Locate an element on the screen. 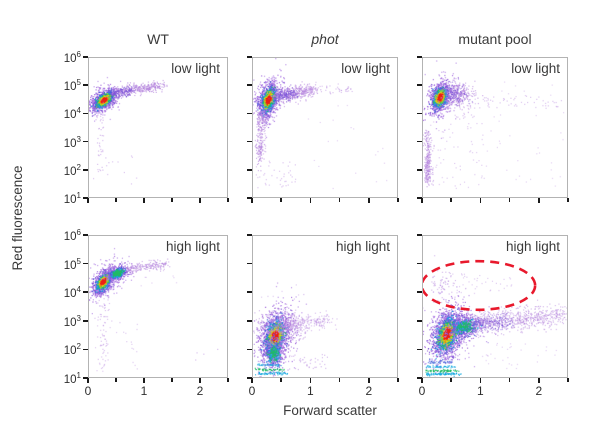 The width and height of the screenshot is (600, 446). scatter-panel-phot-high-light: high light is located at coordinates (325, 306).